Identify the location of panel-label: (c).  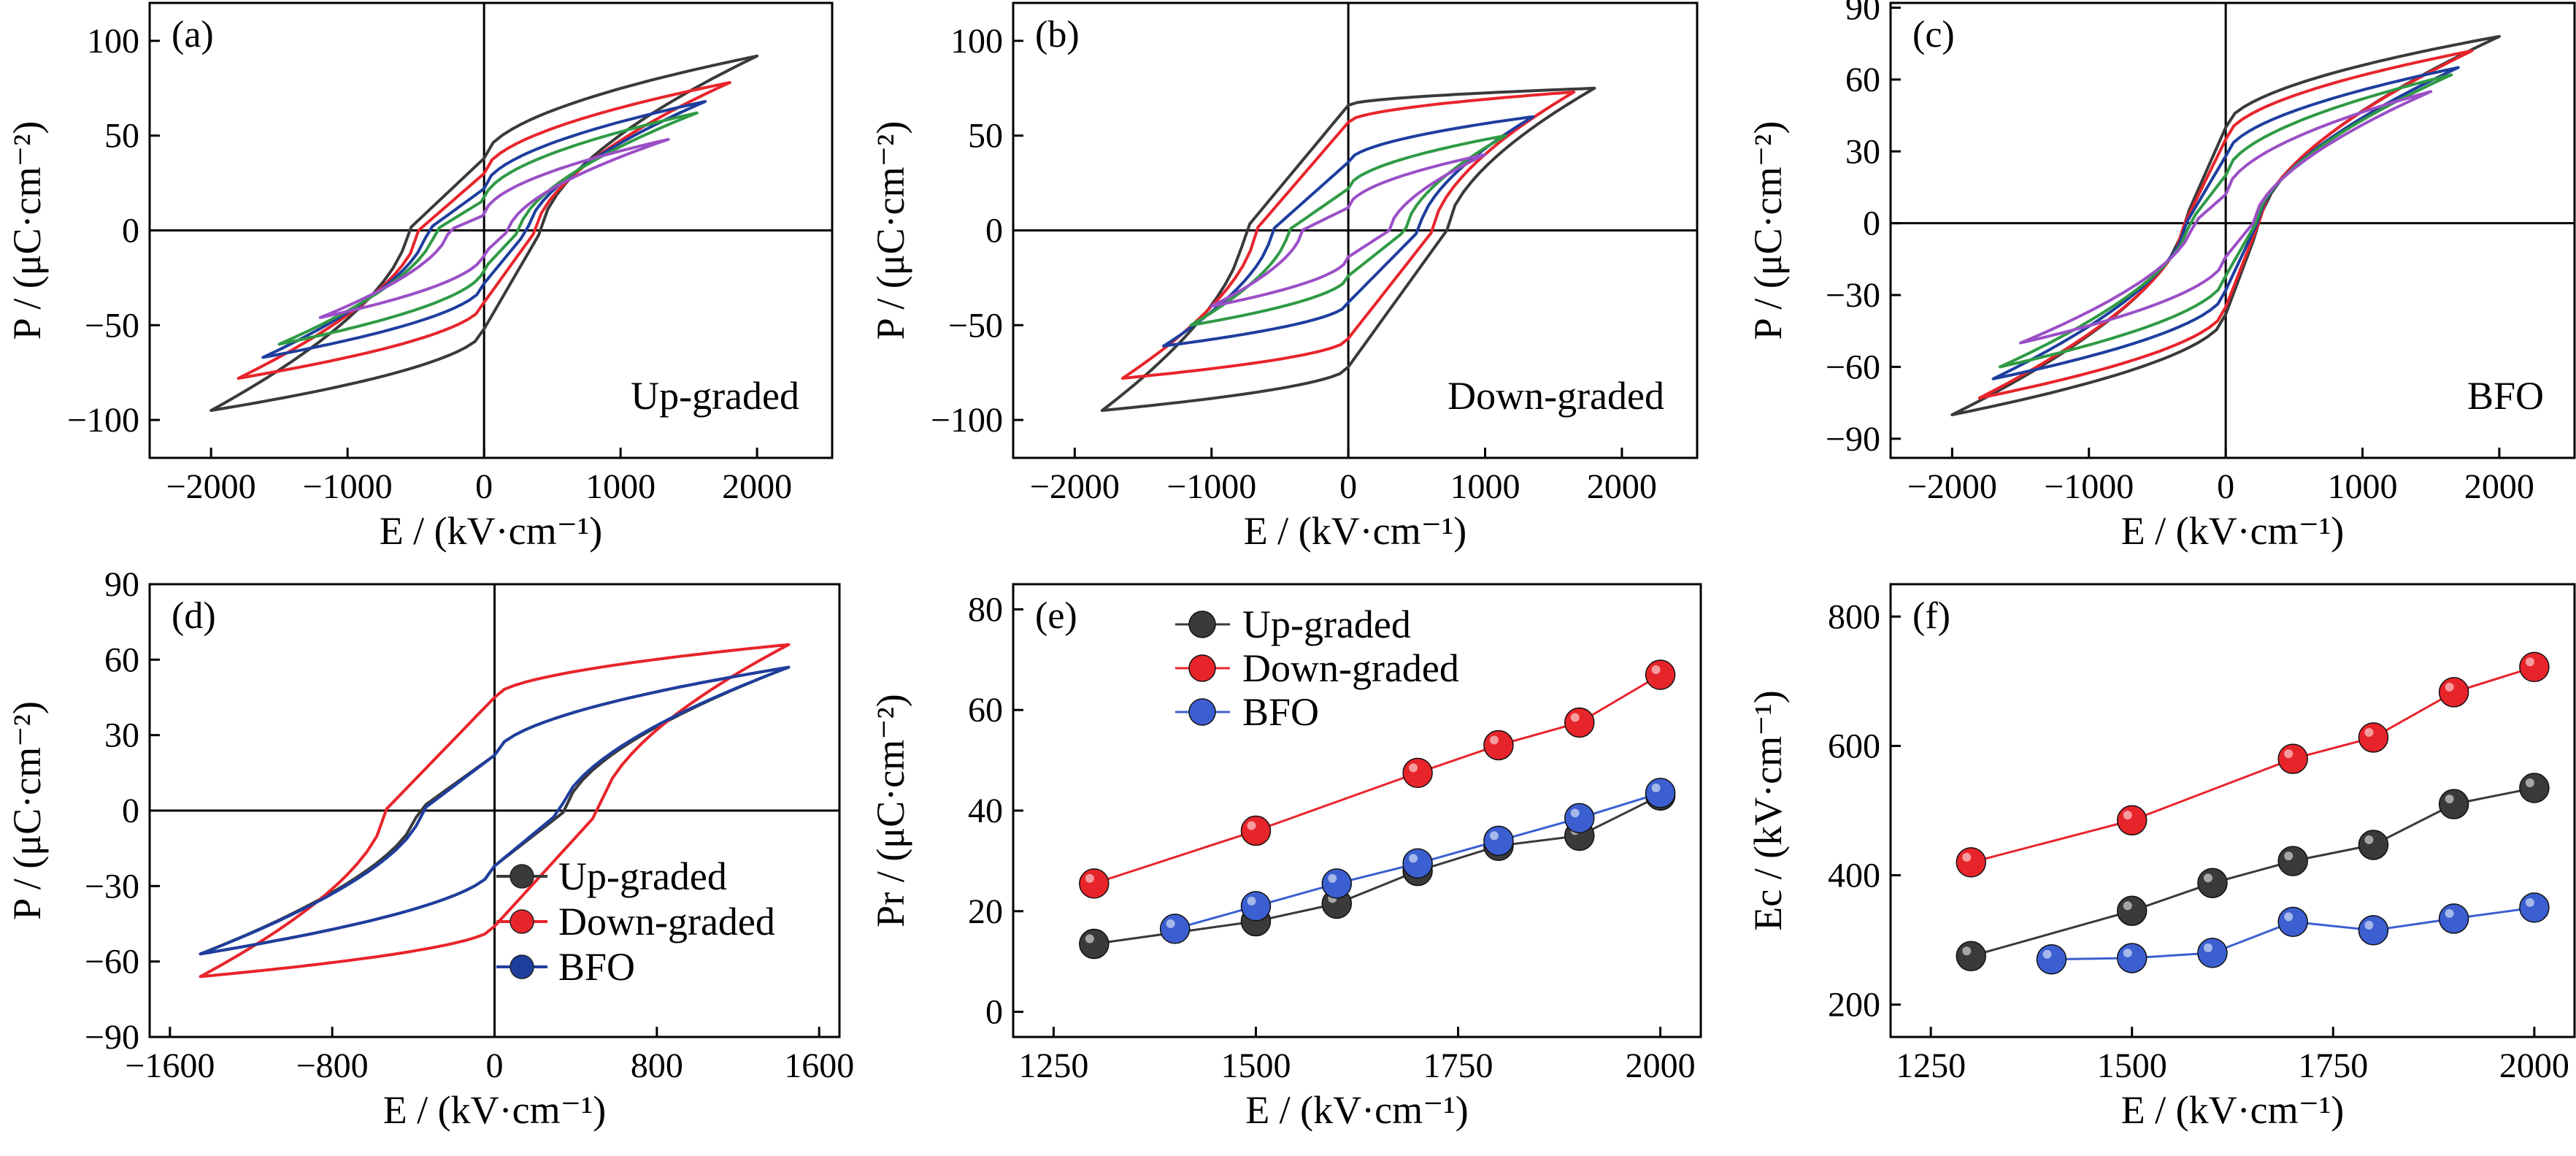
(1933, 34).